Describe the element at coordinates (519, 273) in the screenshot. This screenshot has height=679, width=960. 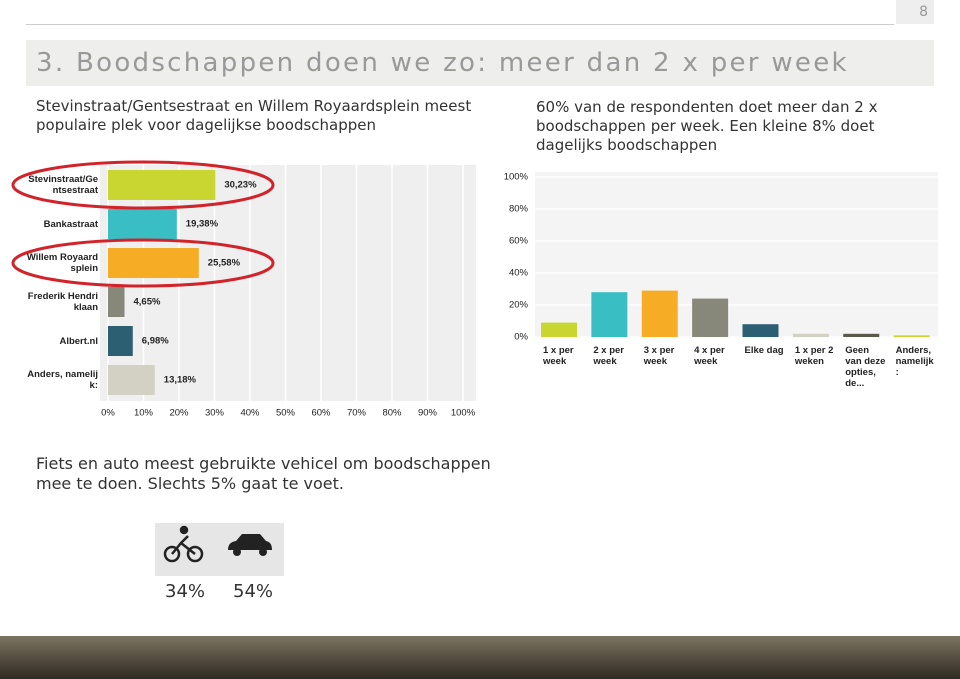
I see `y-tick-label: 40%` at that location.